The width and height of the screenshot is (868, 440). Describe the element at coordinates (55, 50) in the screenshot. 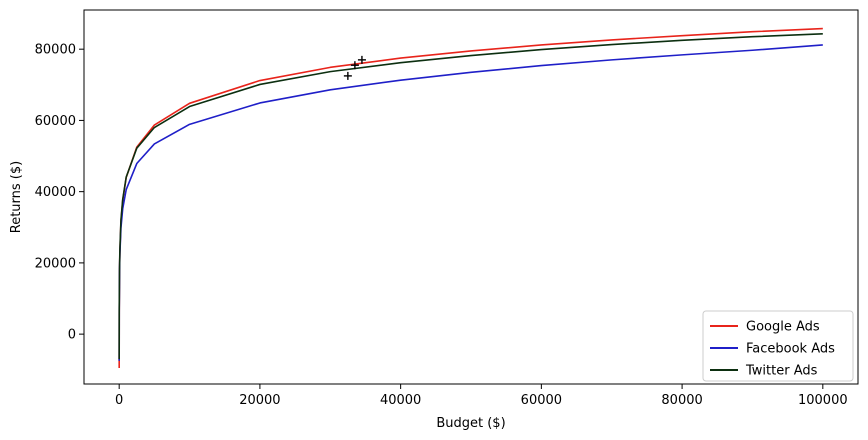

I see `y-tick-label: 80000` at that location.